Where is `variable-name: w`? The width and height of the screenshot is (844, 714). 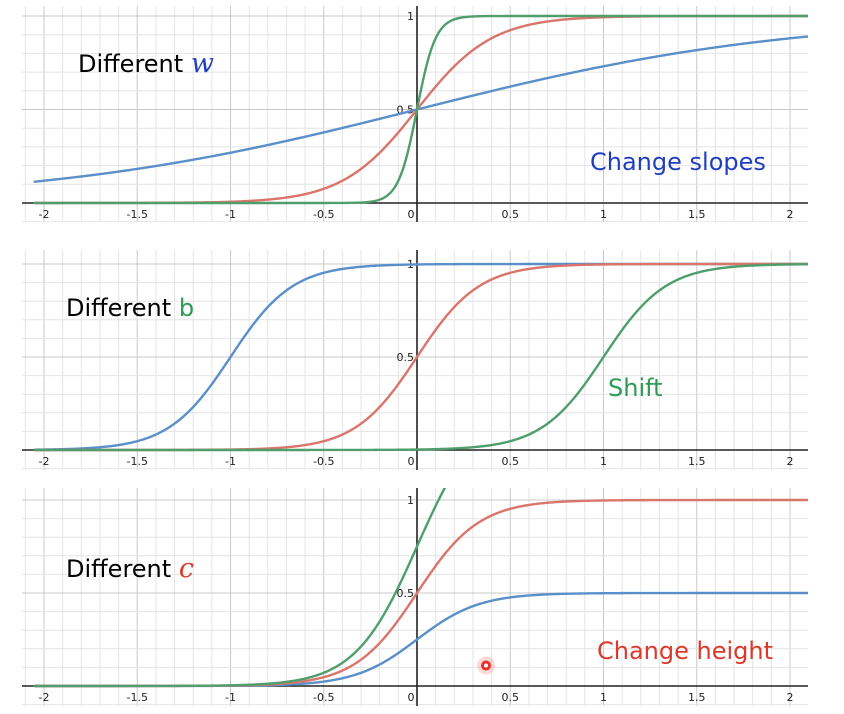 variable-name: w is located at coordinates (202, 63).